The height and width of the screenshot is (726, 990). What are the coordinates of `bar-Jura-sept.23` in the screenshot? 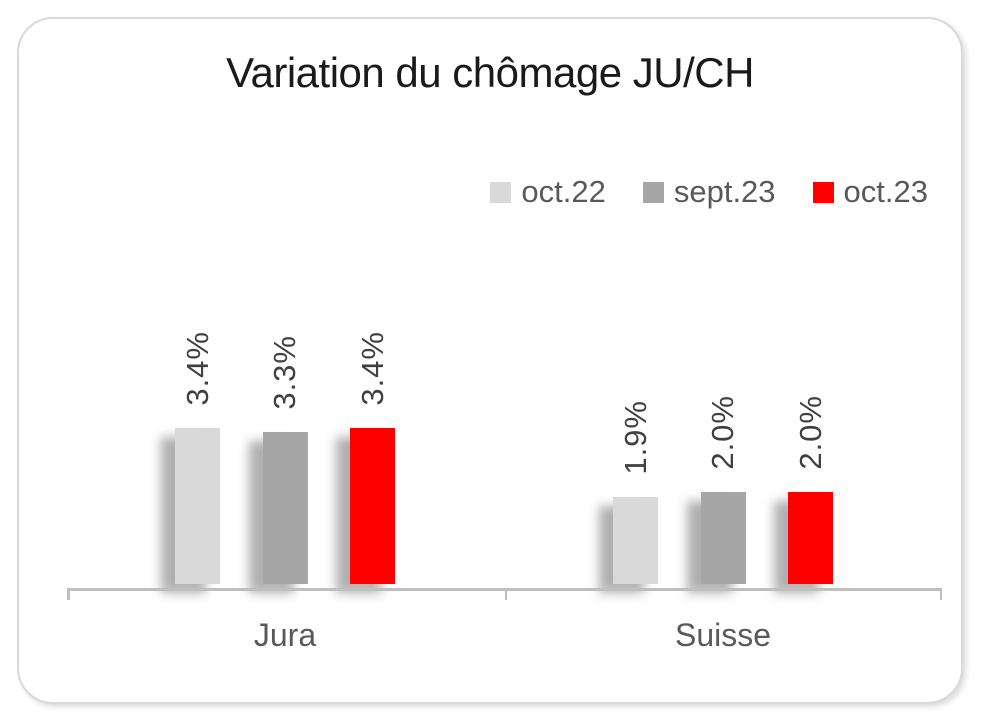 It's located at (285, 508).